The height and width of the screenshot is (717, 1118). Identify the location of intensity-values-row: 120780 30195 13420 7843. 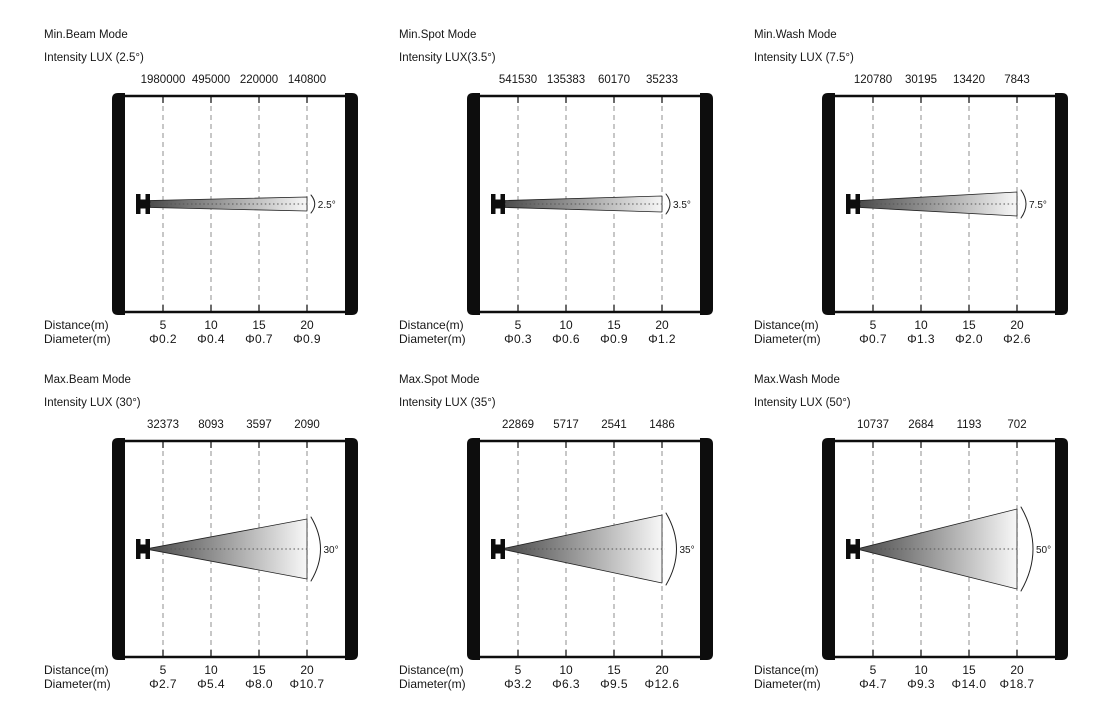
(918, 81).